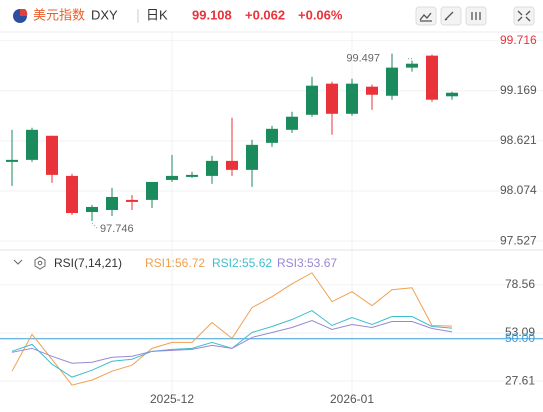 The width and height of the screenshot is (543, 412). I want to click on collapse-icon, so click(18, 262).